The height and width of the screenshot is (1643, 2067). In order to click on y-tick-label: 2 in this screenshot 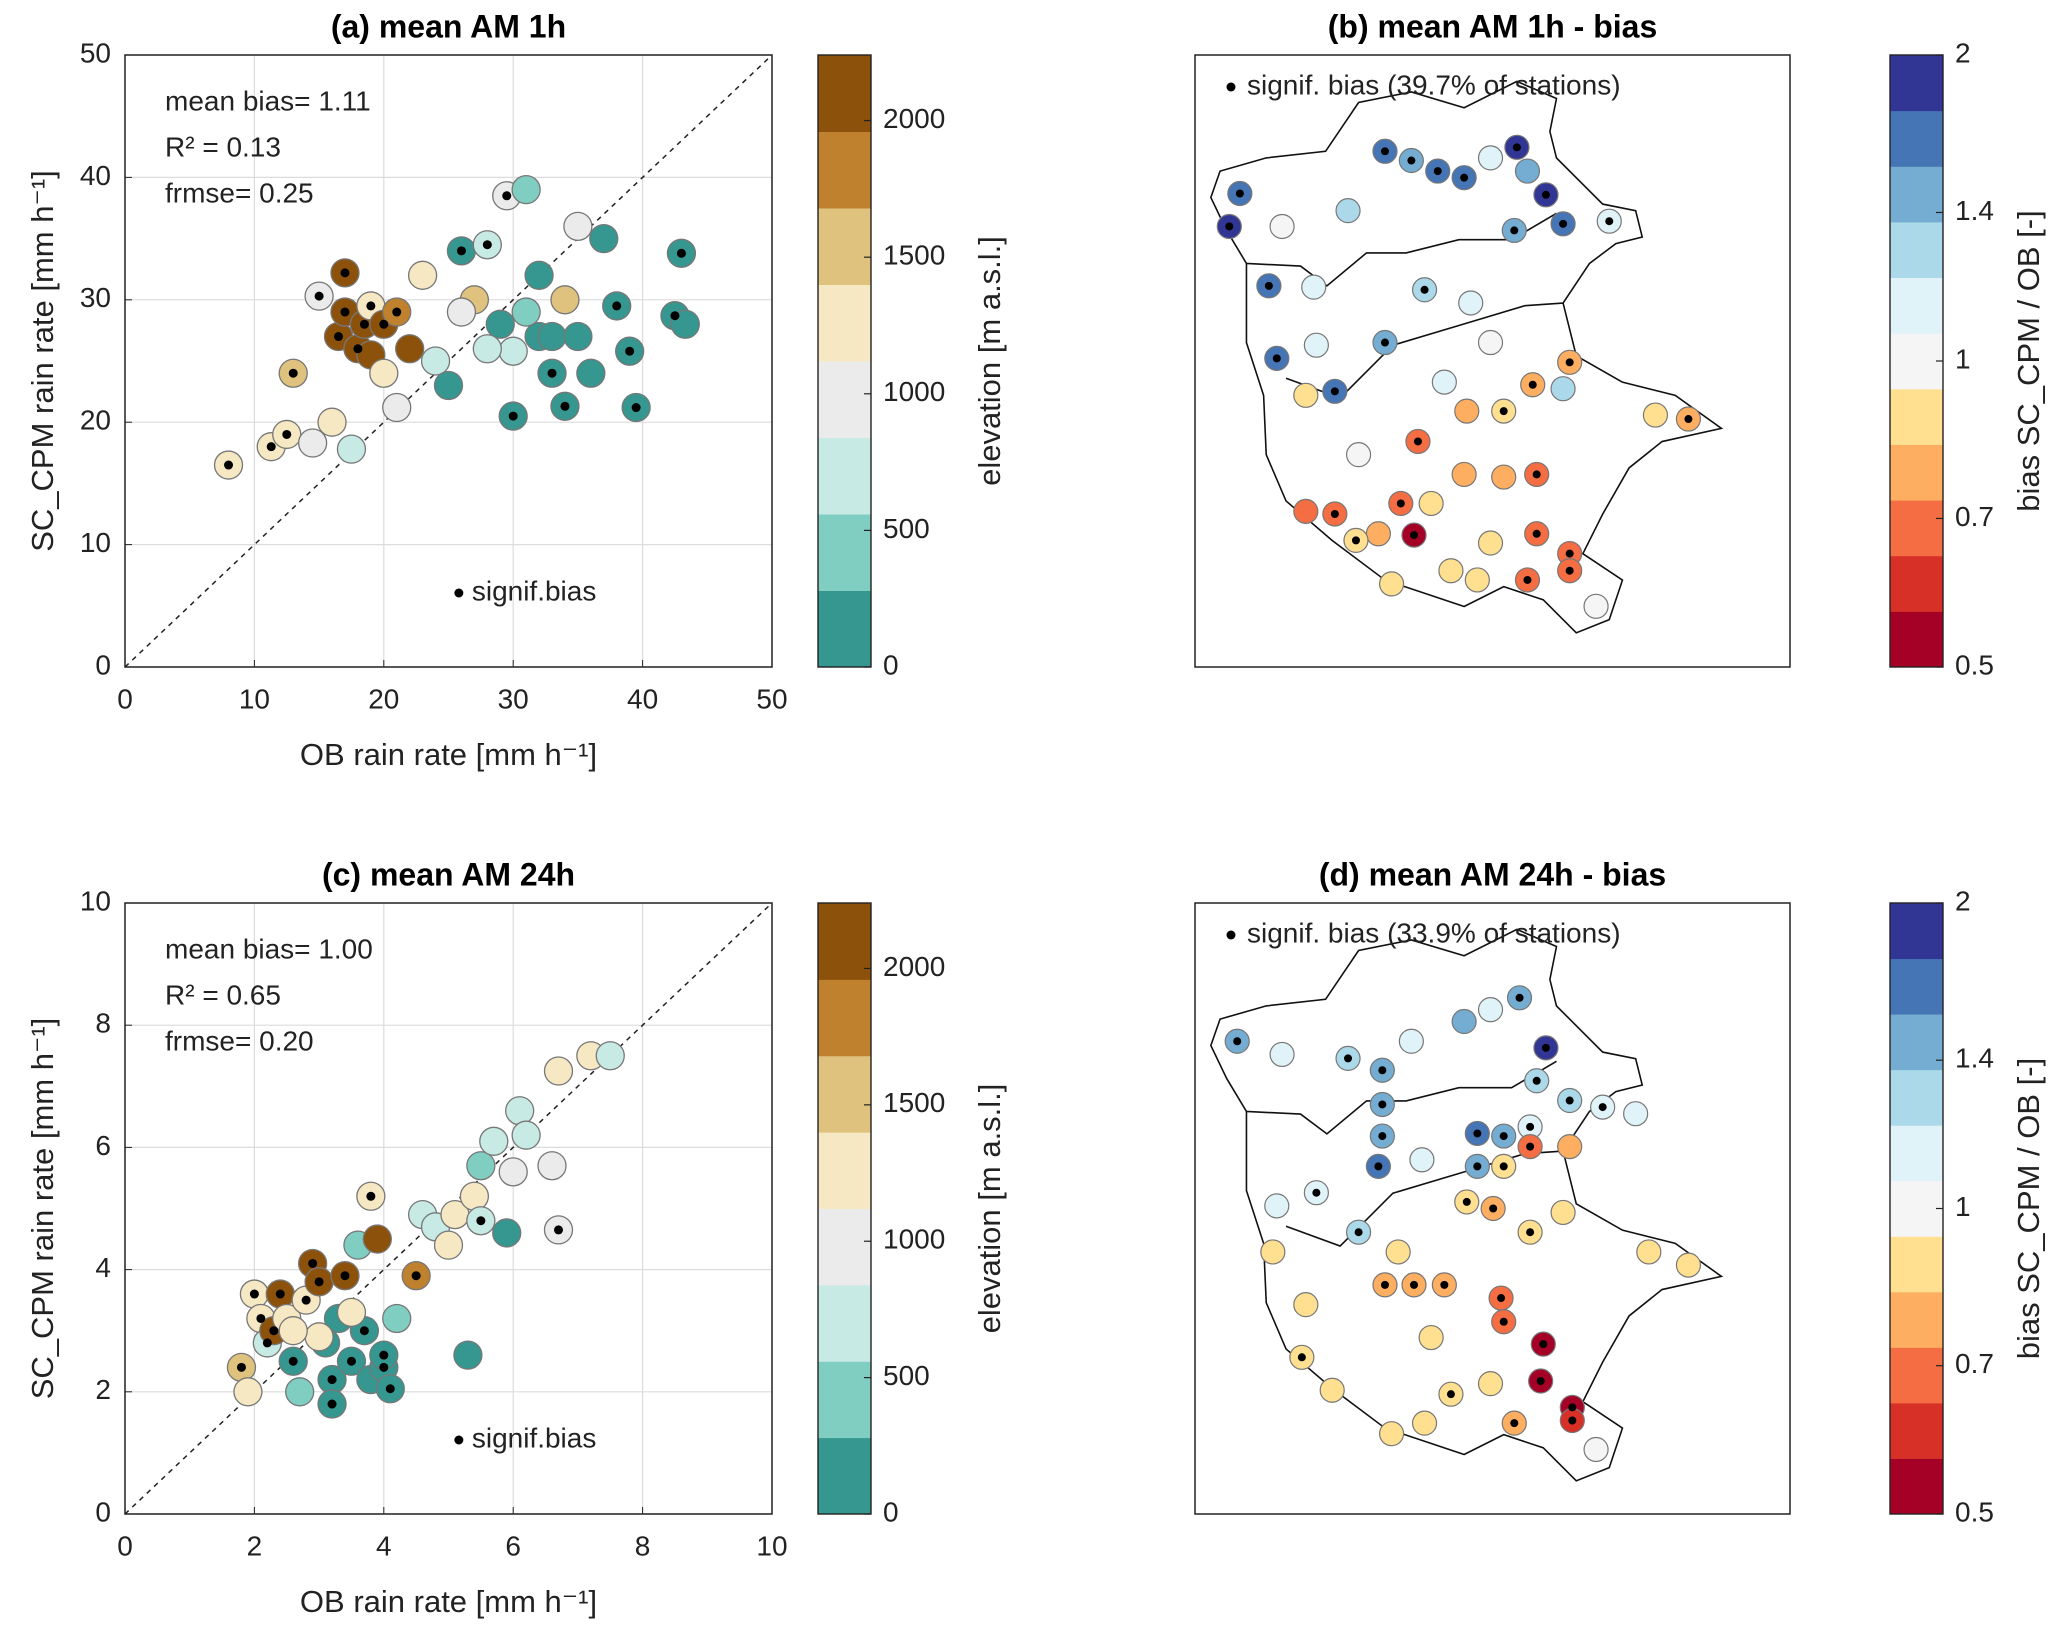, I will do `click(103, 1389)`.